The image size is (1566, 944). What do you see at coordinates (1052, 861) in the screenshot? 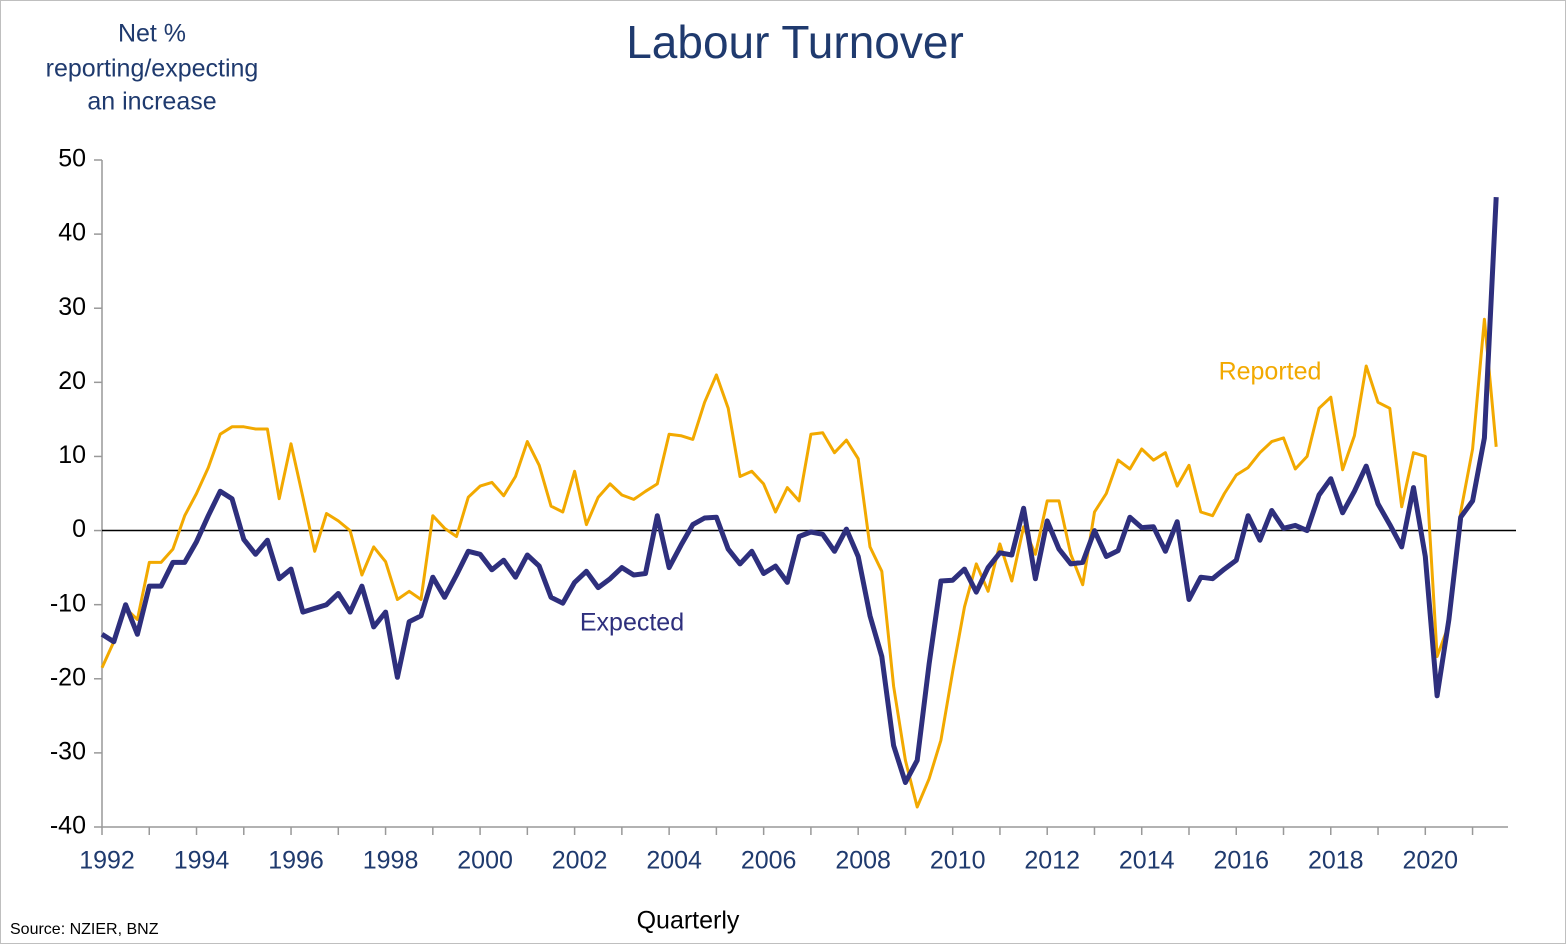
I see `x-tick-label: 2012` at bounding box center [1052, 861].